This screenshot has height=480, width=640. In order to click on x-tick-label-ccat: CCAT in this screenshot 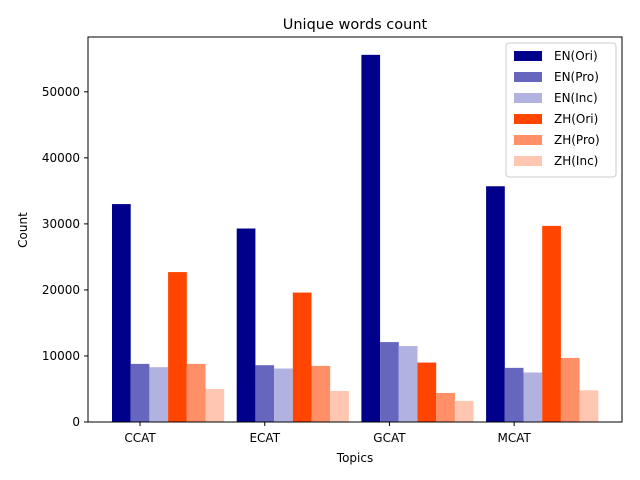, I will do `click(140, 438)`.